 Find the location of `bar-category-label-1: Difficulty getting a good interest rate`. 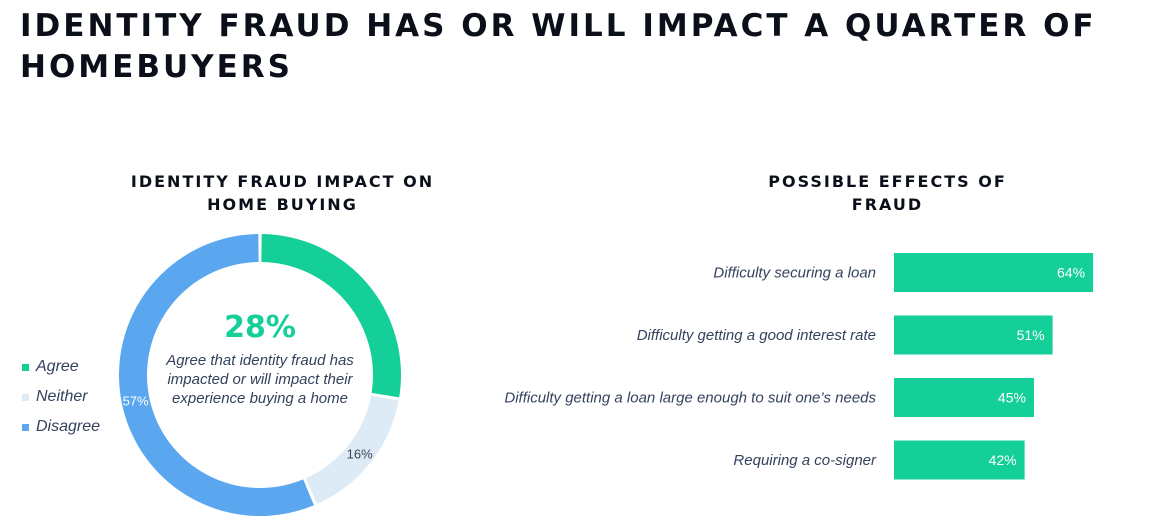

bar-category-label-1: Difficulty getting a good interest rate is located at coordinates (756, 335).